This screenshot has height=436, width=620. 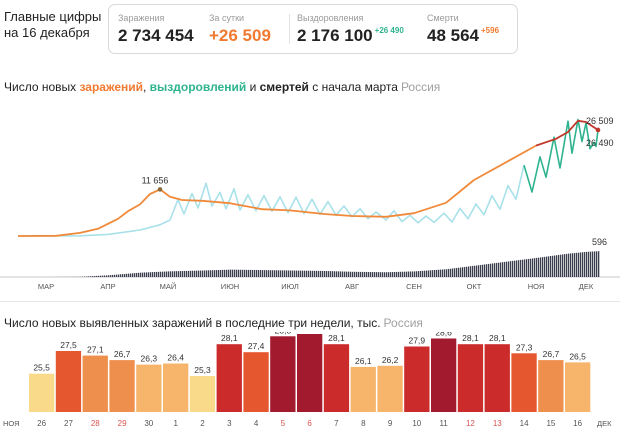 What do you see at coordinates (567, 133) in the screenshot?
I see `series-line-infections-recent` at bounding box center [567, 133].